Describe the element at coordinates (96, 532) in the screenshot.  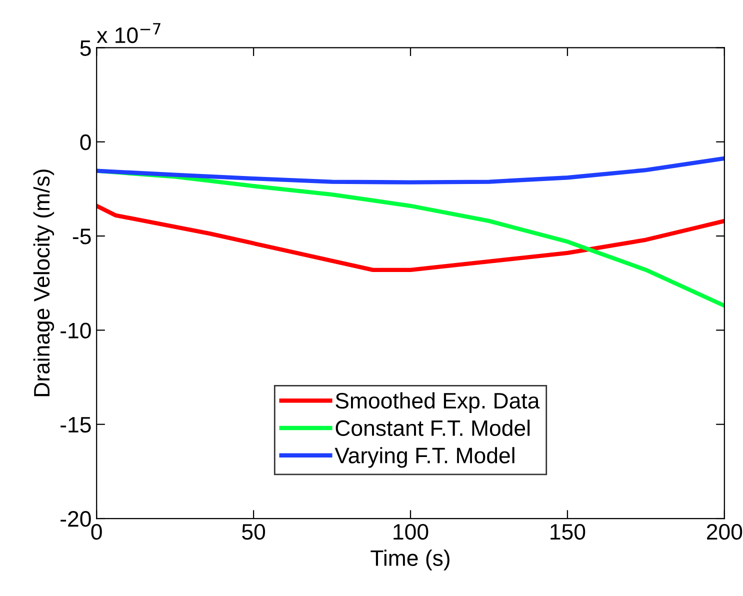
I see `x-tick-label: 0` at that location.